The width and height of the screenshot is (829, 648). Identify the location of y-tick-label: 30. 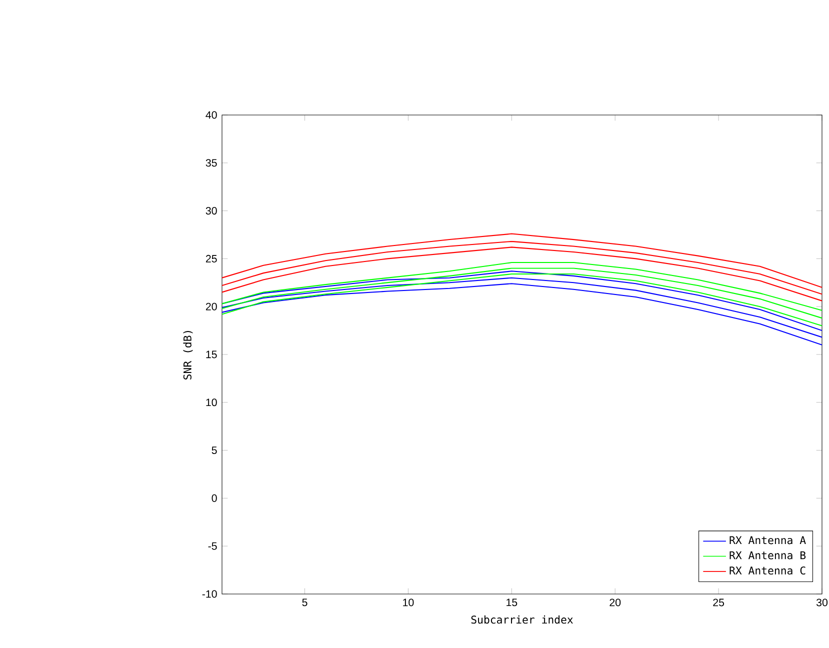
(211, 211).